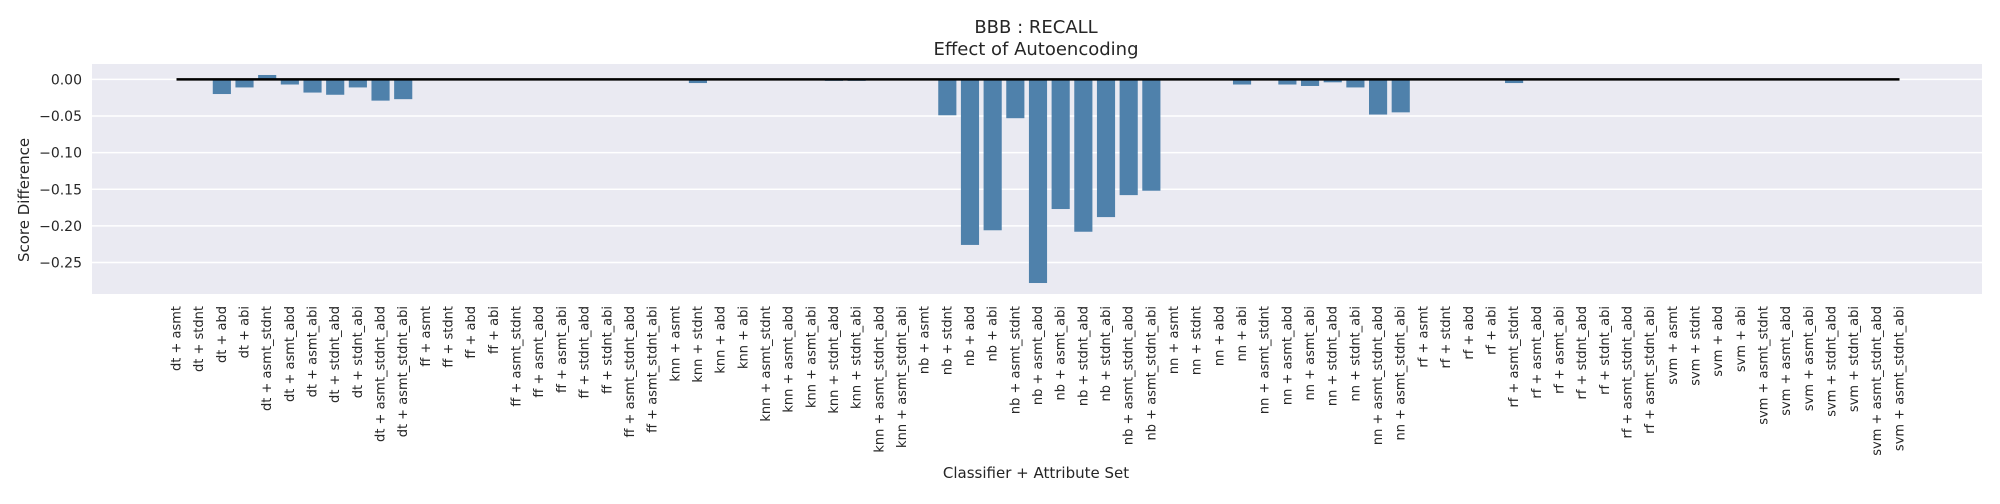 The height and width of the screenshot is (504, 2000). What do you see at coordinates (1537, 352) in the screenshot?
I see `x-tick-label: rf + asmt_abd` at bounding box center [1537, 352].